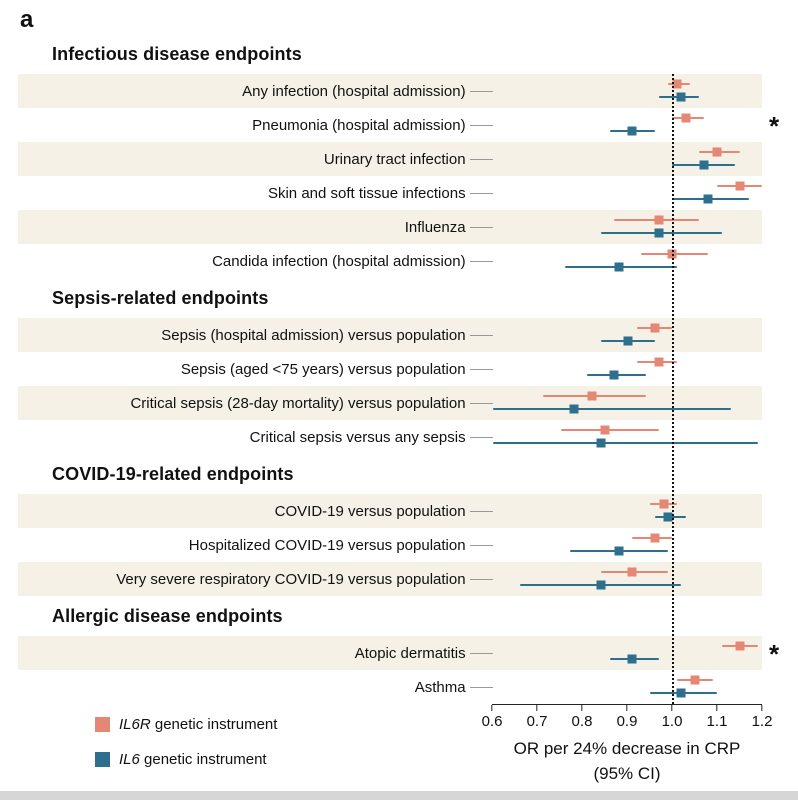 The width and height of the screenshot is (798, 800). What do you see at coordinates (394, 159) in the screenshot?
I see `endpoint-label: Urinary tract infection` at bounding box center [394, 159].